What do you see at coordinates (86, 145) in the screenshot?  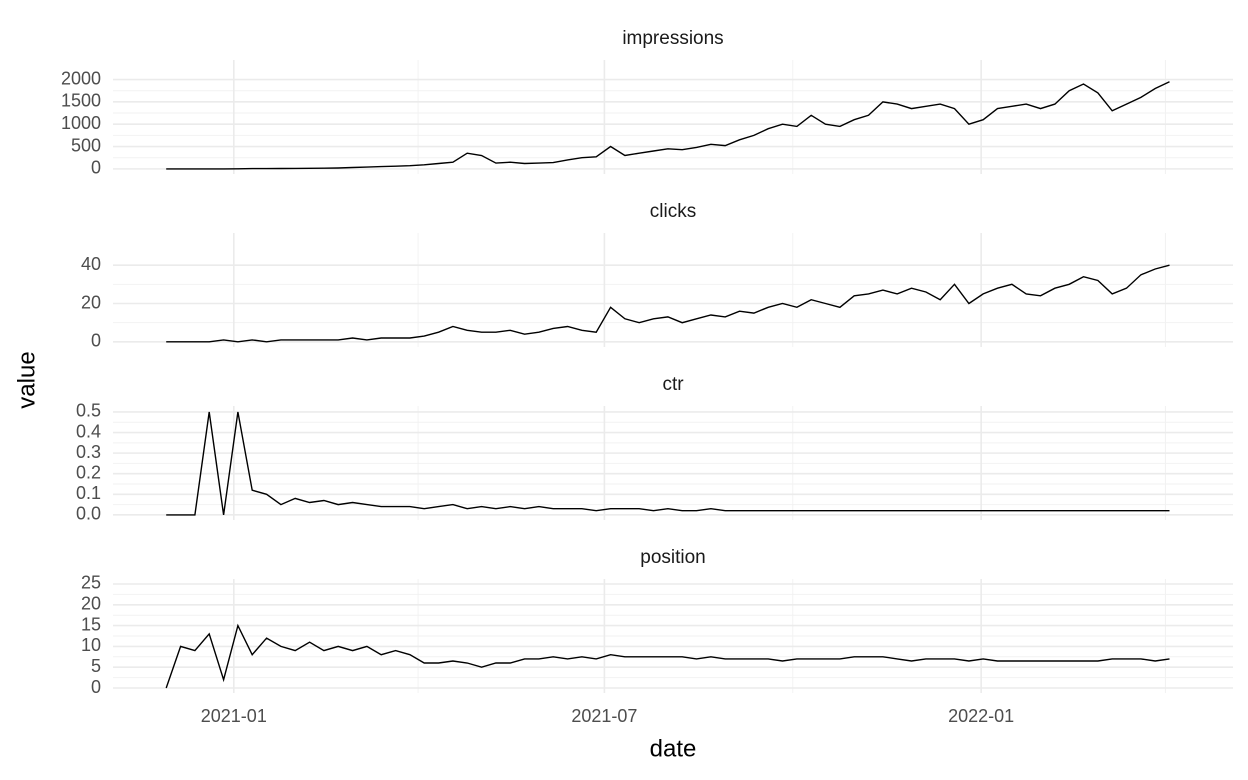 I see `y-tick-label: 500` at bounding box center [86, 145].